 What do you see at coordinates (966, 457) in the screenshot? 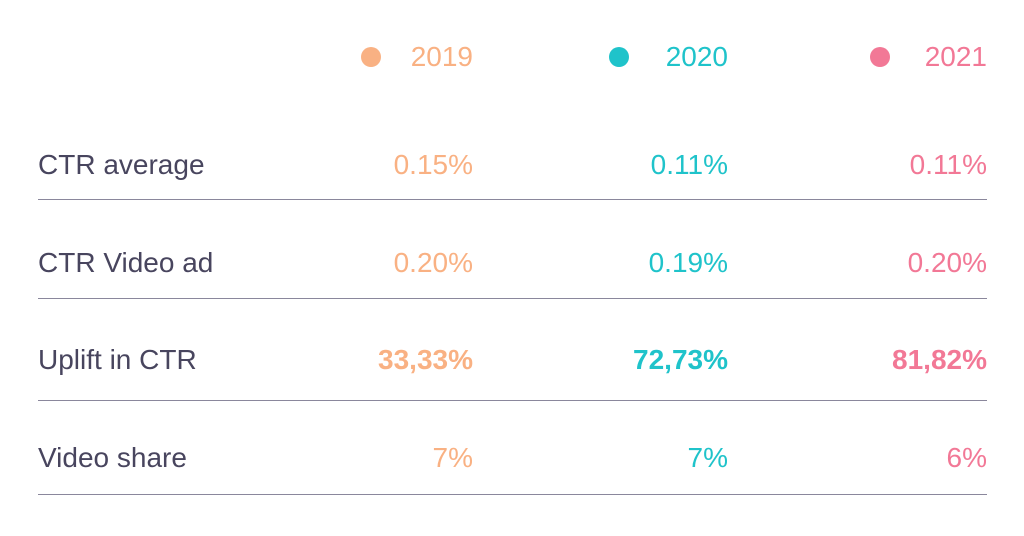
I see `cell-value: 6%` at bounding box center [966, 457].